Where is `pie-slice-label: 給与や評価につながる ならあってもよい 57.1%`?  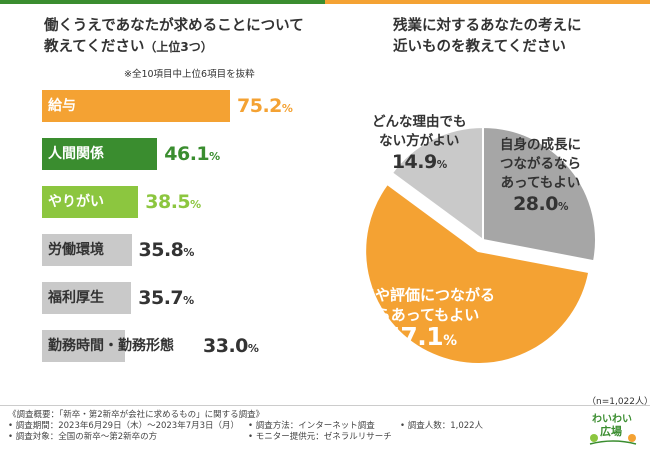
pie-slice-label: 給与や評価につながる ならあってもよい 57.1% is located at coordinates (420, 318).